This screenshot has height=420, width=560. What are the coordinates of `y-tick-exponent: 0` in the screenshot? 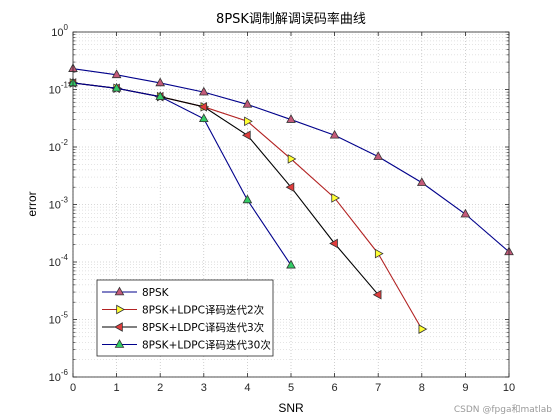 It's located at (66, 27).